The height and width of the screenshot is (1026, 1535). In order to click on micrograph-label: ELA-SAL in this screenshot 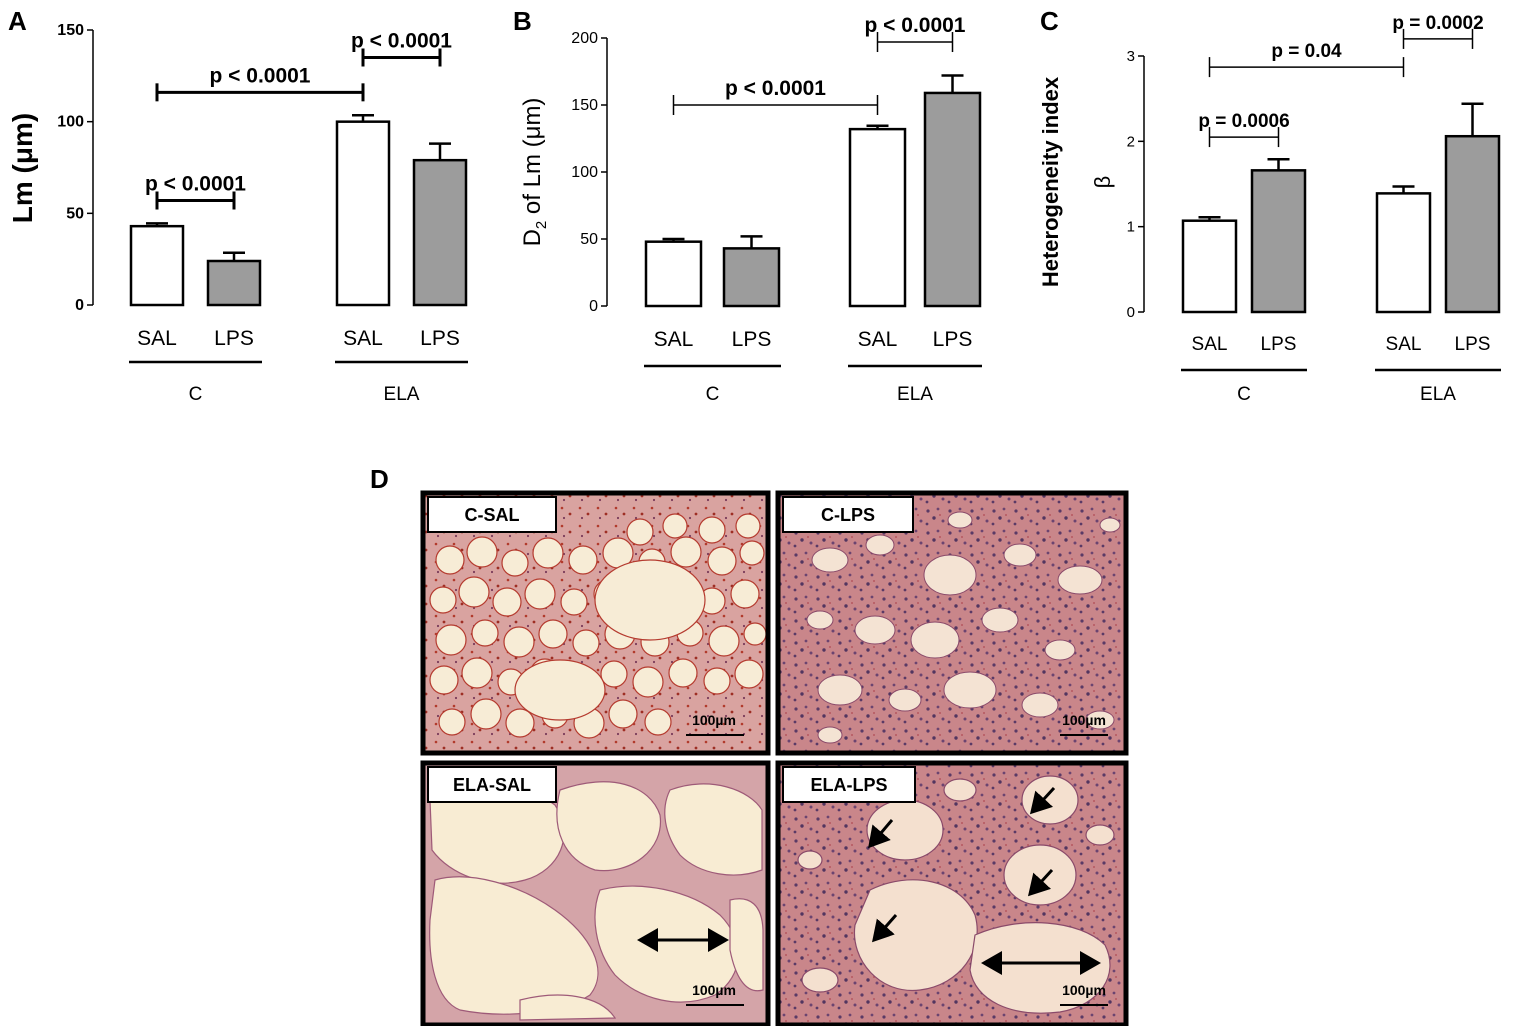, I will do `click(492, 785)`.